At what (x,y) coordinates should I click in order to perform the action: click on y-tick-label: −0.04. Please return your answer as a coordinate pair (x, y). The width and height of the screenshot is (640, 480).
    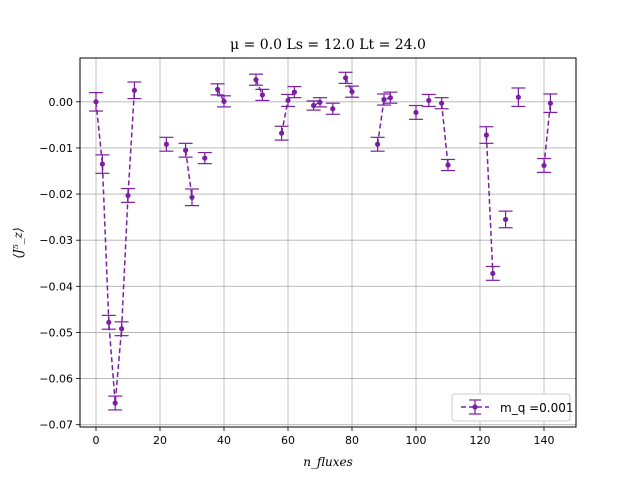
    Looking at the image, I should click on (56, 286).